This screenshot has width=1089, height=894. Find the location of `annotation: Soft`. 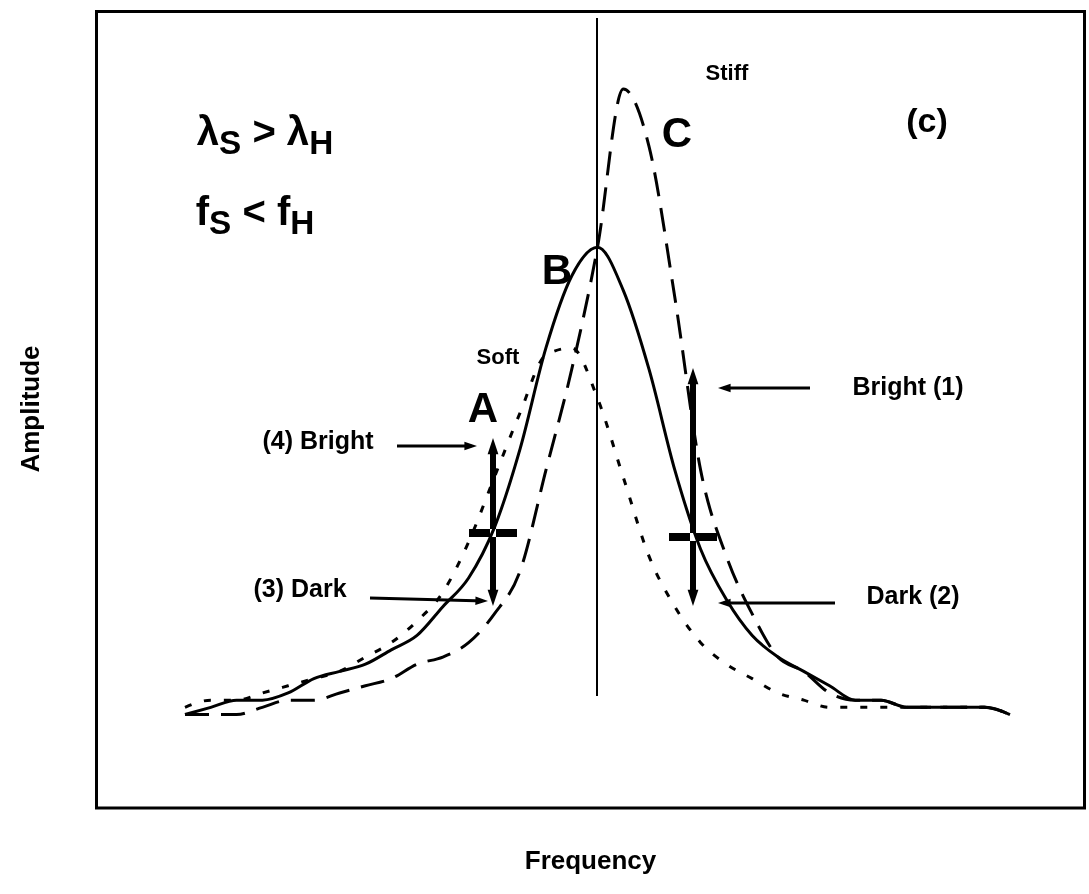

annotation: Soft is located at coordinates (498, 356).